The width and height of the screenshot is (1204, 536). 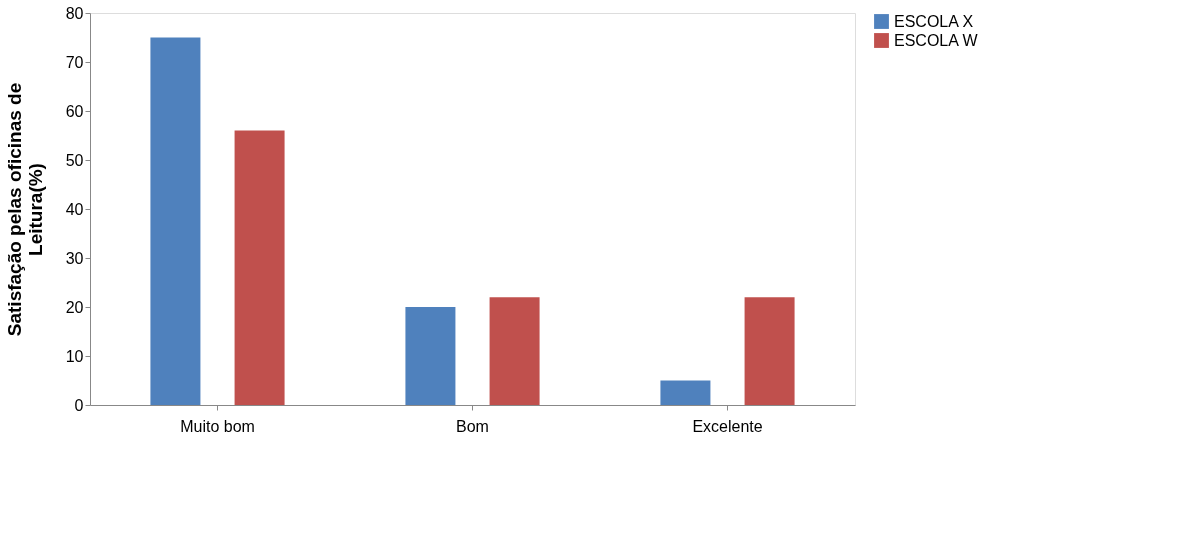 I want to click on y-tick-label: 80, so click(x=74, y=13).